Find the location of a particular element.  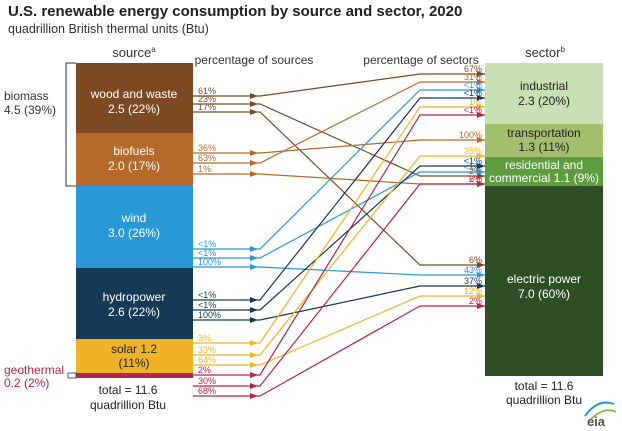

source-percentage-label: 33% is located at coordinates (207, 350).